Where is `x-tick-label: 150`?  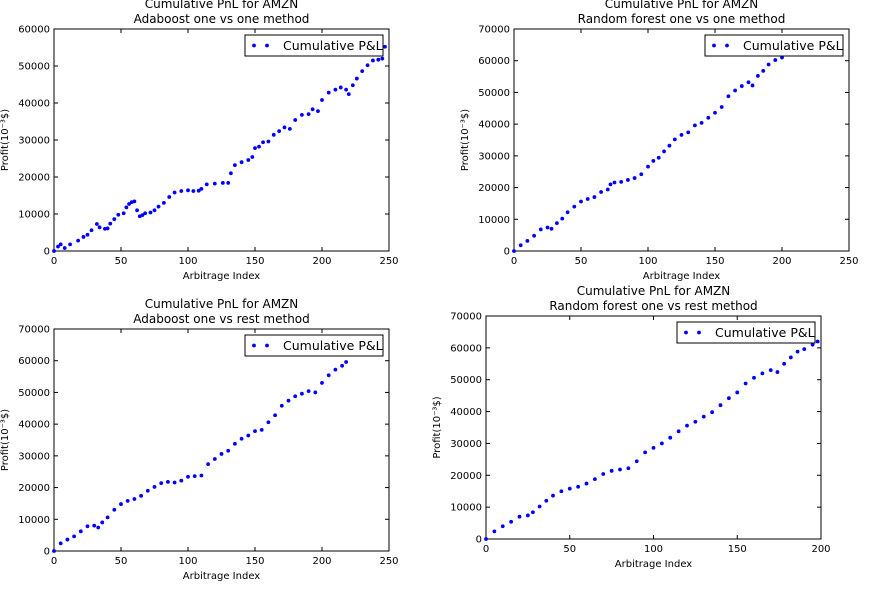
x-tick-label: 150 is located at coordinates (737, 549).